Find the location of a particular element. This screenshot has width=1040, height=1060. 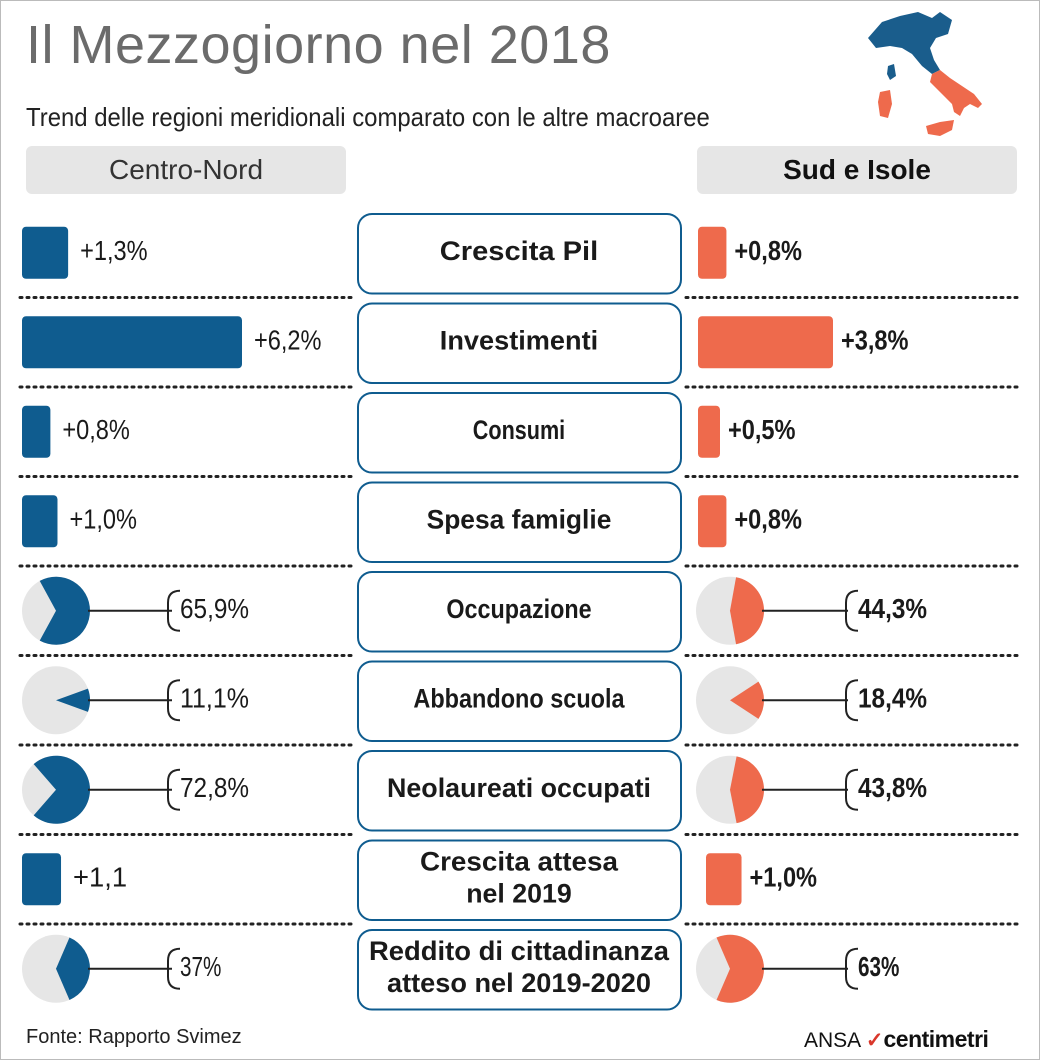

value-label-sud: 43,8% is located at coordinates (892, 787).